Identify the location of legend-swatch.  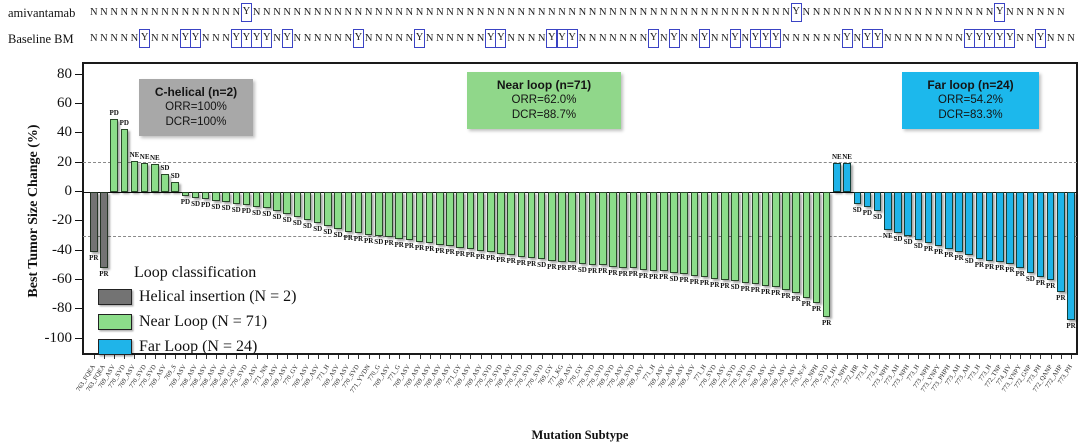
(115, 321).